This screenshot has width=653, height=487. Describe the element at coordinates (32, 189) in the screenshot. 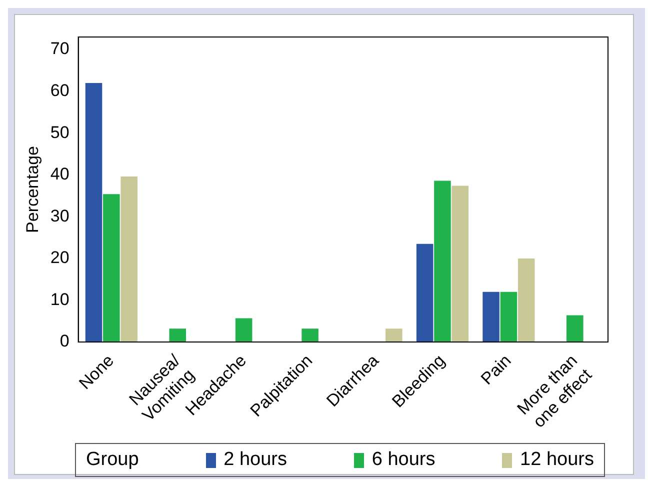

I see `y-axis-title: Percentage` at that location.